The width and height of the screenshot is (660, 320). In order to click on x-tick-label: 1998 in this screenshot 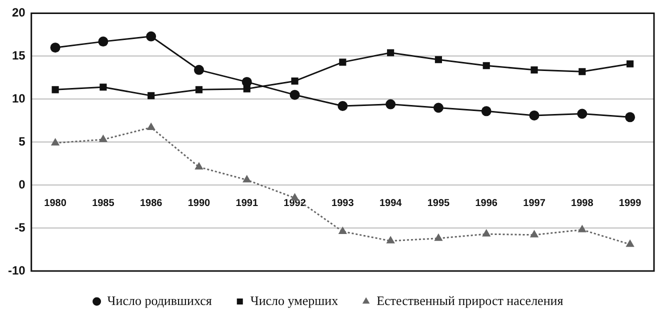, I will do `click(582, 203)`.